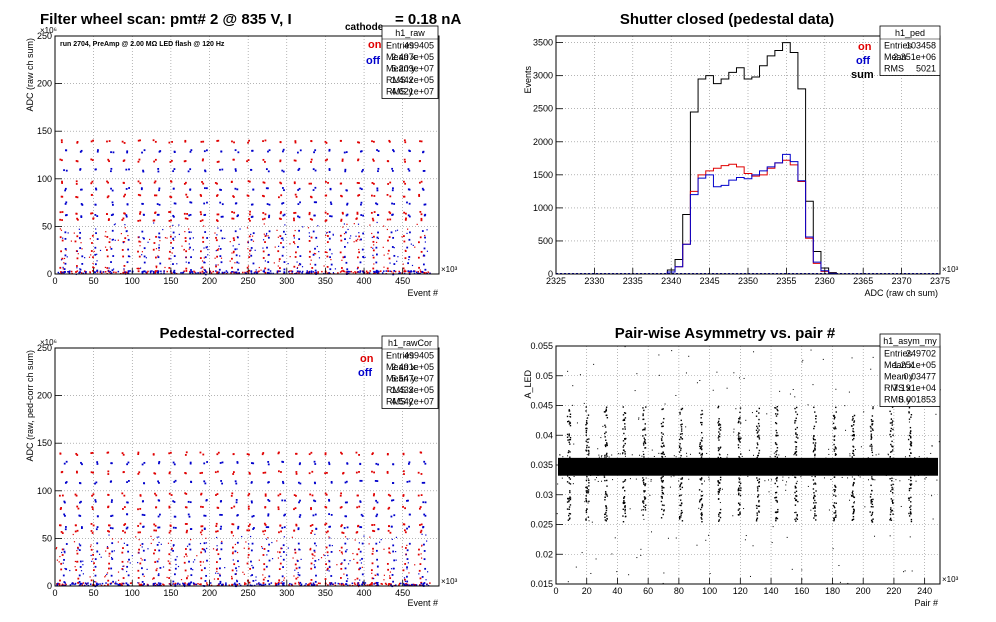 Image resolution: width=996 pixels, height=622 pixels. I want to click on panel-raw-legend-off: off, so click(373, 61).